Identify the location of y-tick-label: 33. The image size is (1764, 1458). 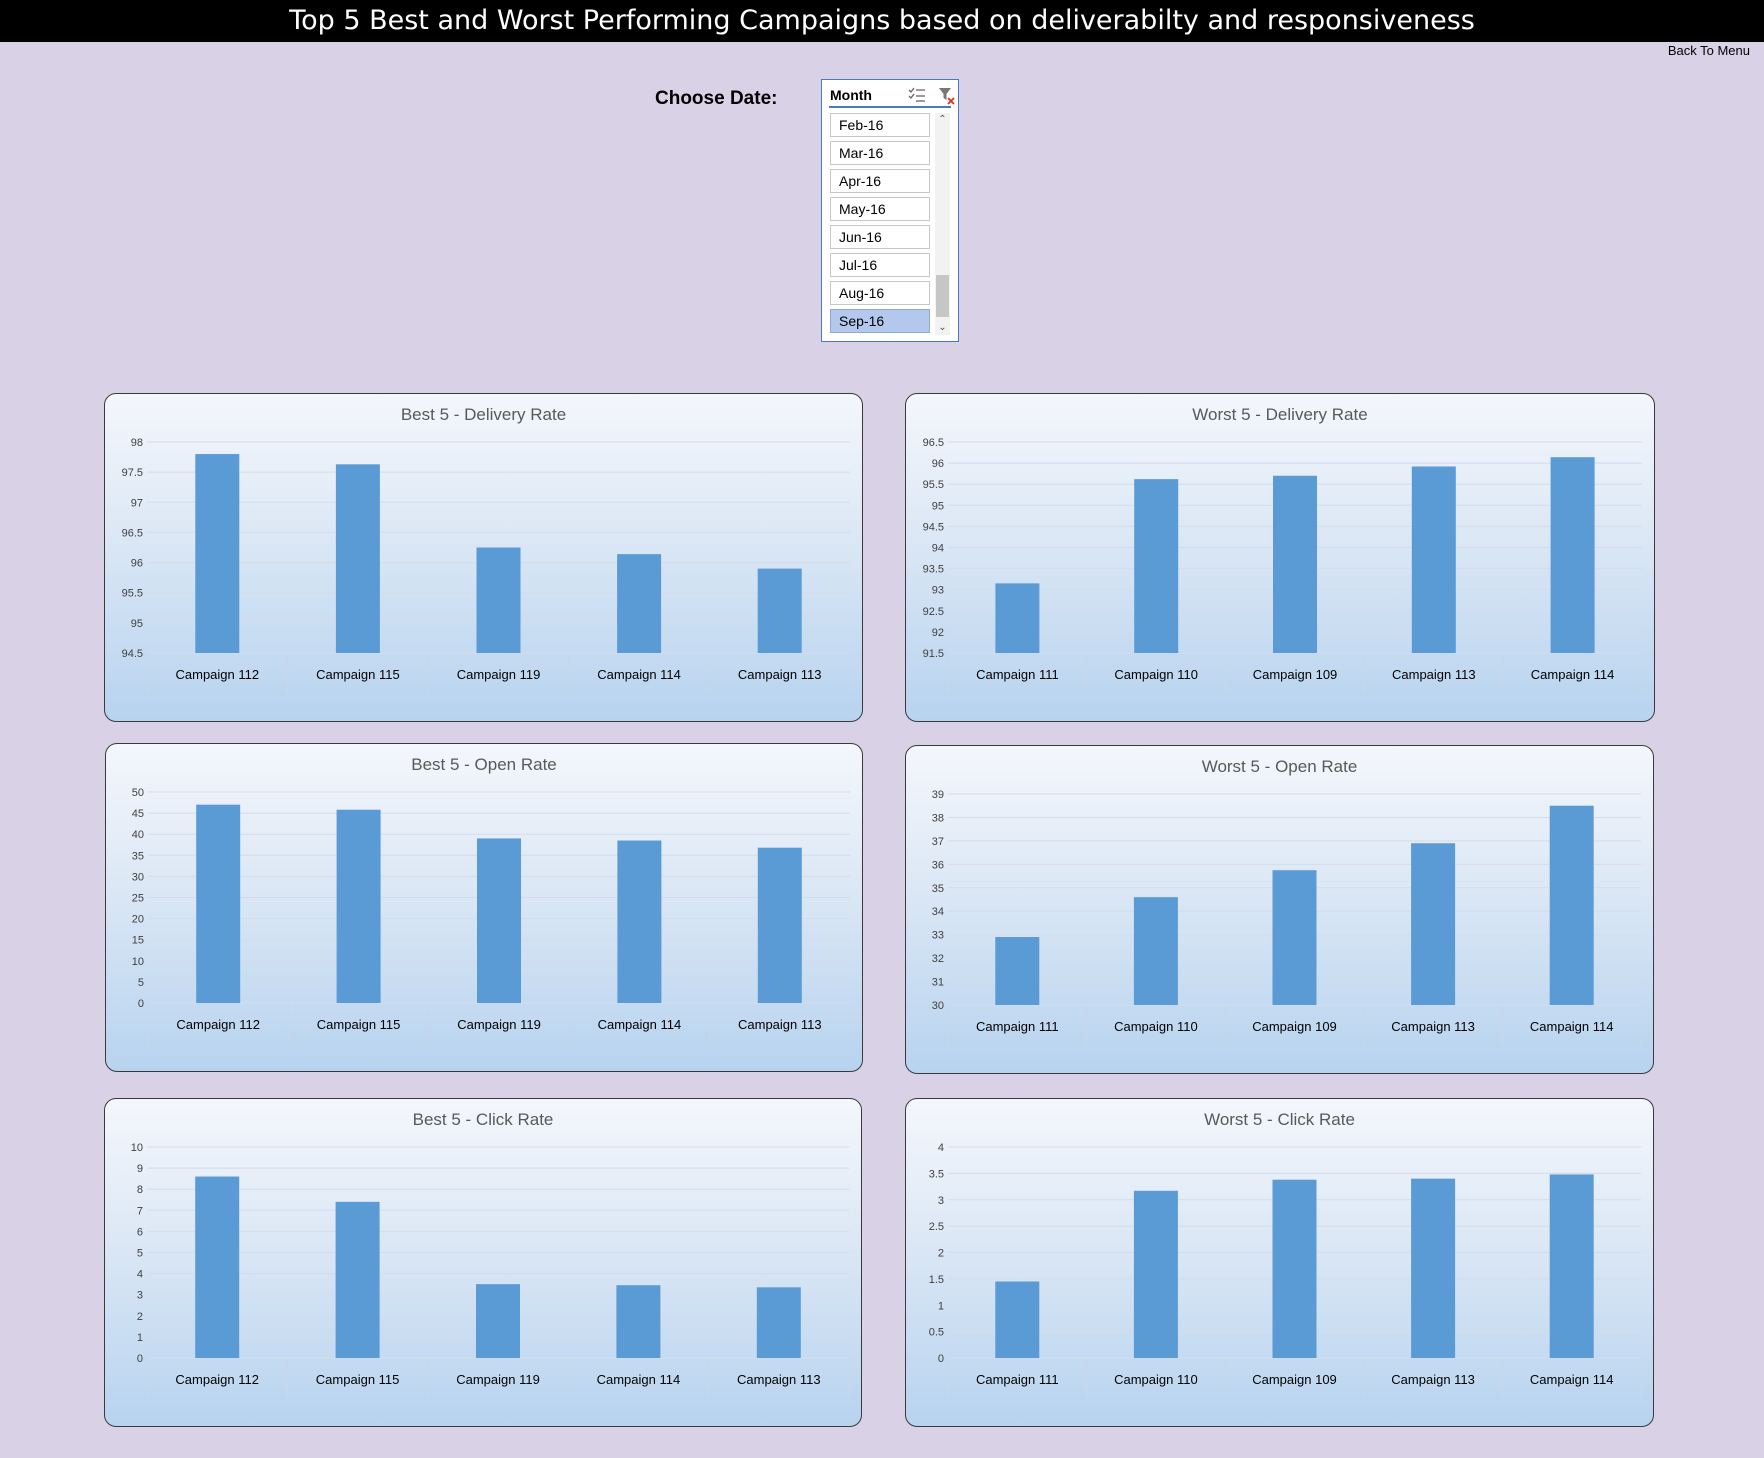
(938, 936).